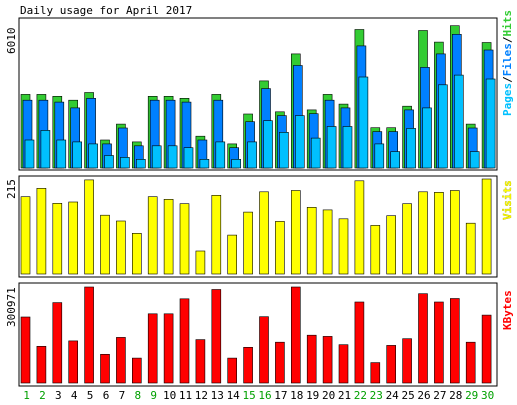  What do you see at coordinates (439, 395) in the screenshot?
I see `day-label: 27` at bounding box center [439, 395].